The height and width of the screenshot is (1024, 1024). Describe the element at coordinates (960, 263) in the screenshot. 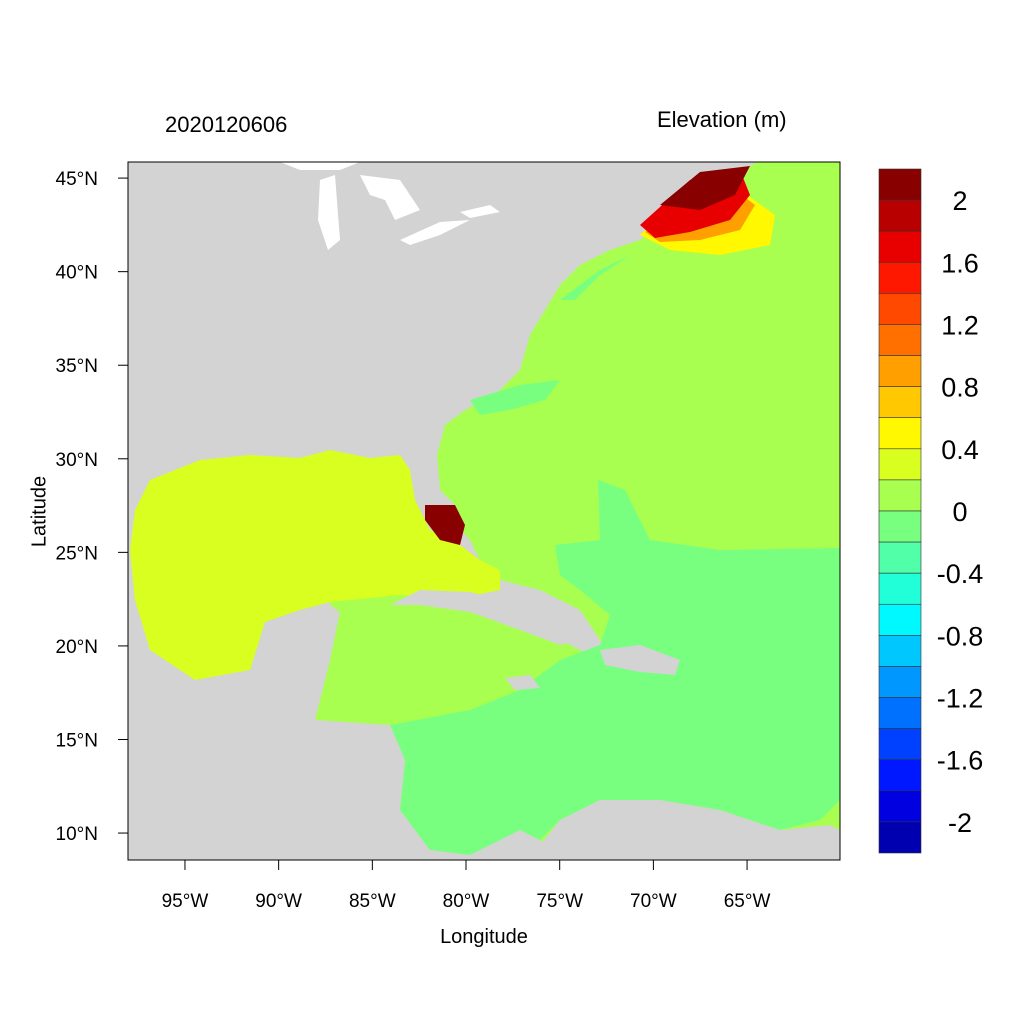

I see `colorbar-label: 1.6` at that location.